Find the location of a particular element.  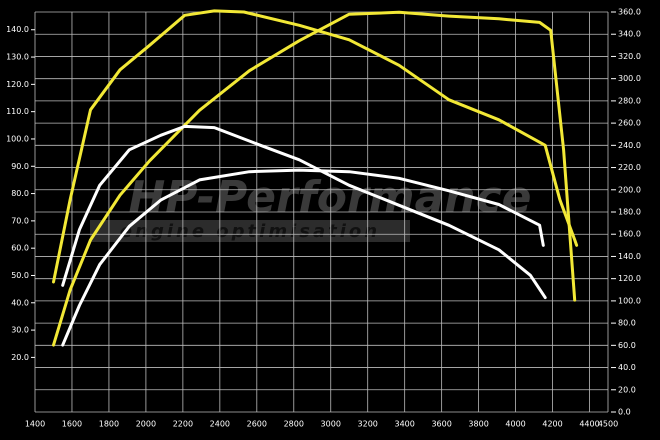

y-tick-label: 30.0 is located at coordinates (20, 330).